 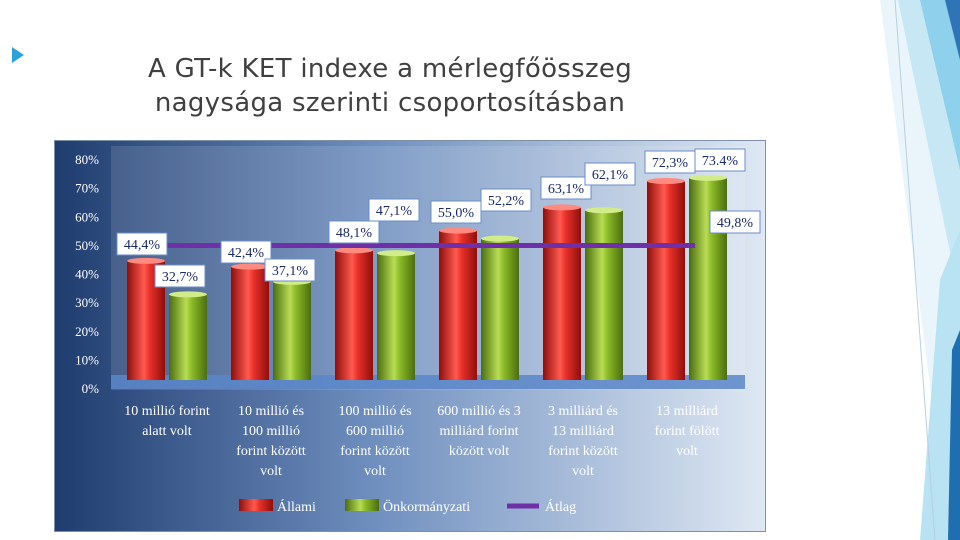 I want to click on decorative-shapes, so click(x=920, y=270).